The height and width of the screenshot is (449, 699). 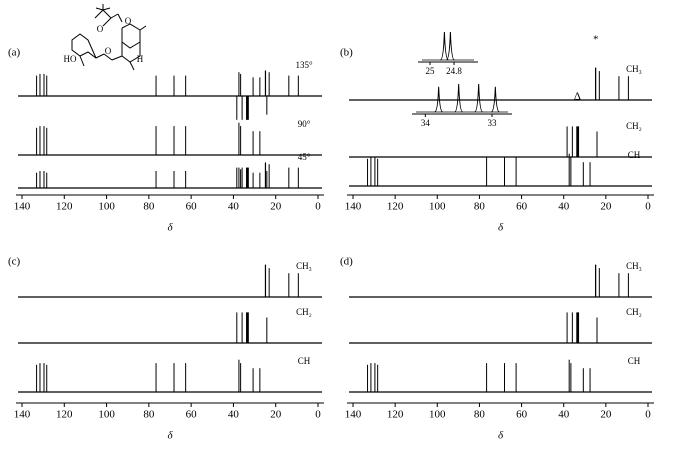 I want to click on peak-annotation: *, so click(x=596, y=40).